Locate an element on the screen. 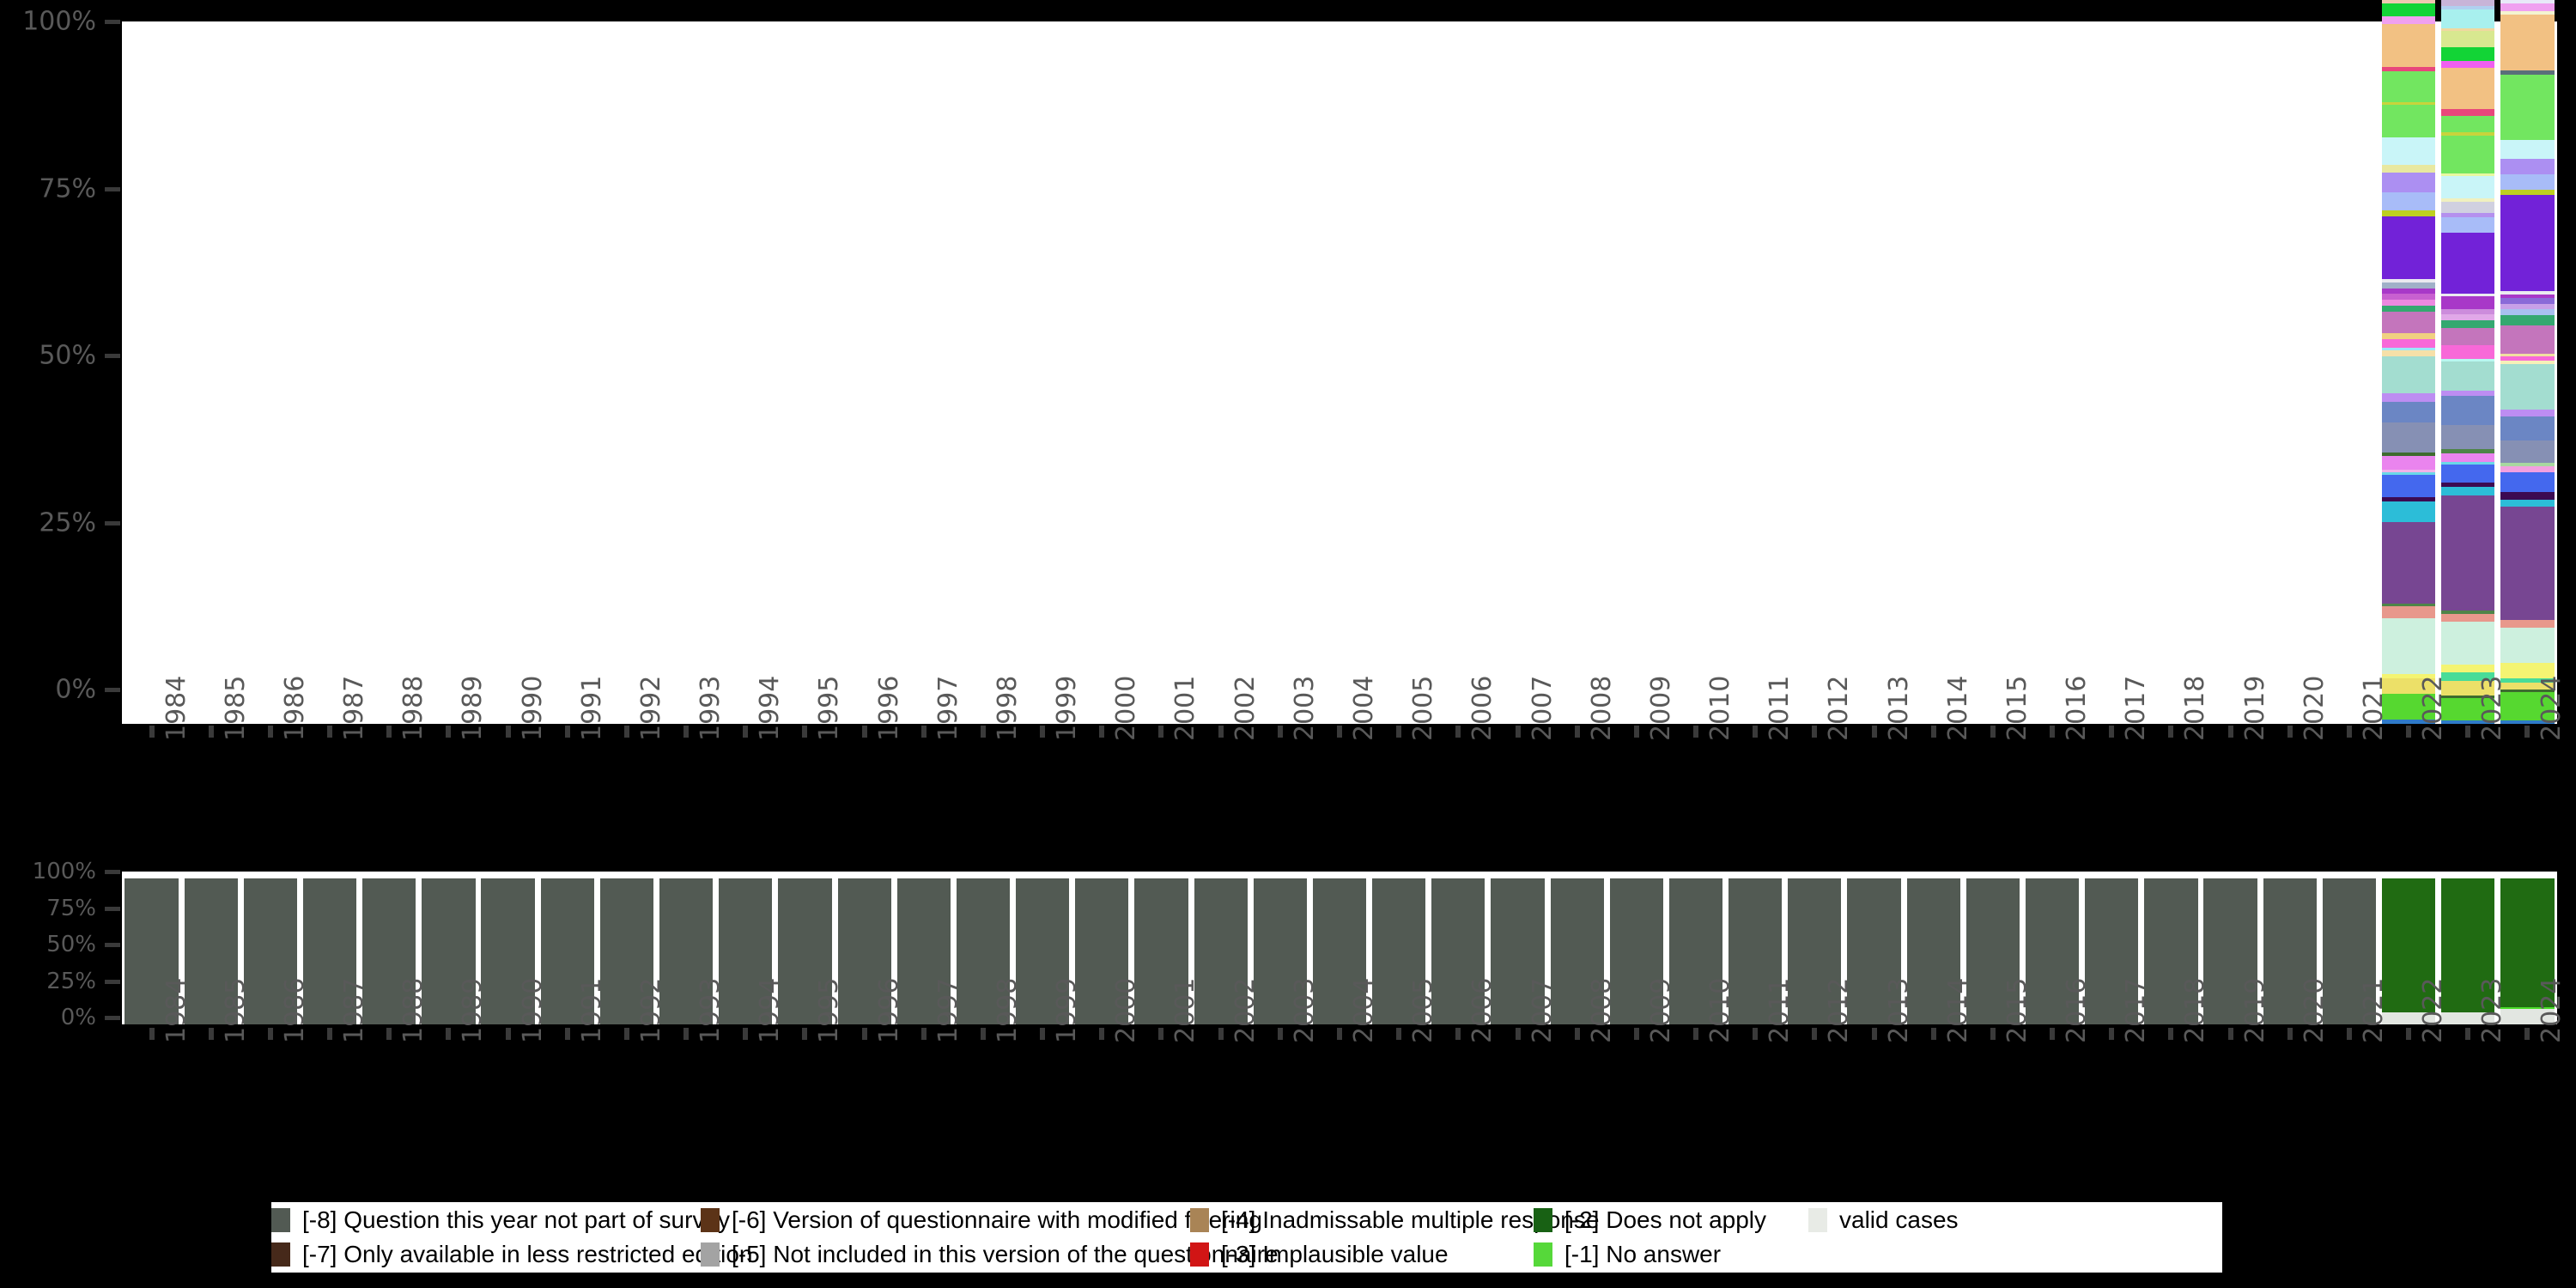 This screenshot has width=2576, height=1288. legend-swatch-icon is located at coordinates (711, 1254).